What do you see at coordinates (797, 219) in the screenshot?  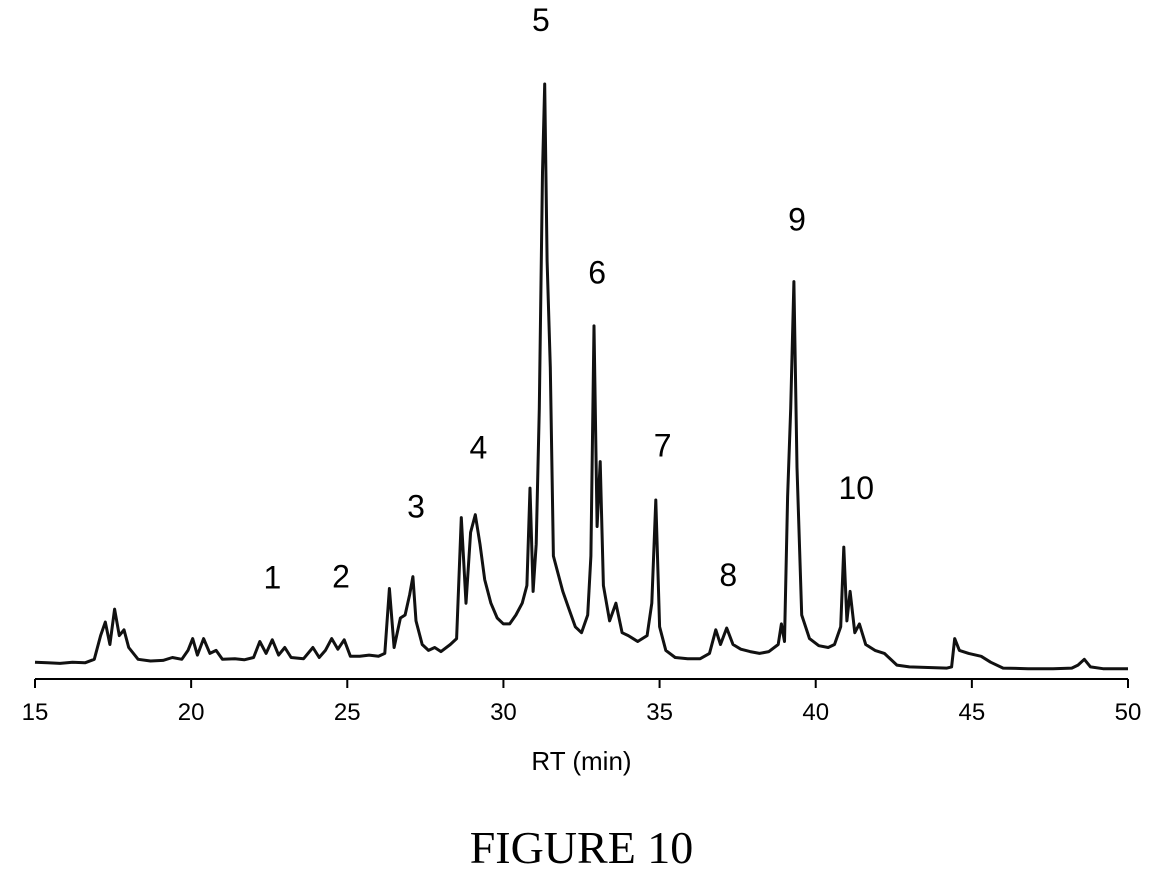 I see `peak-label-9: 9` at bounding box center [797, 219].